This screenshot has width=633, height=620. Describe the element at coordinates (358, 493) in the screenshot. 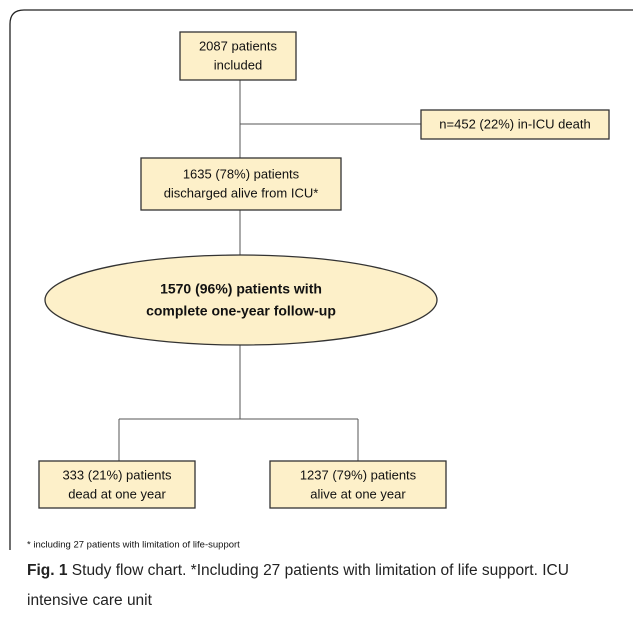

I see `node-label: alive at one year` at that location.